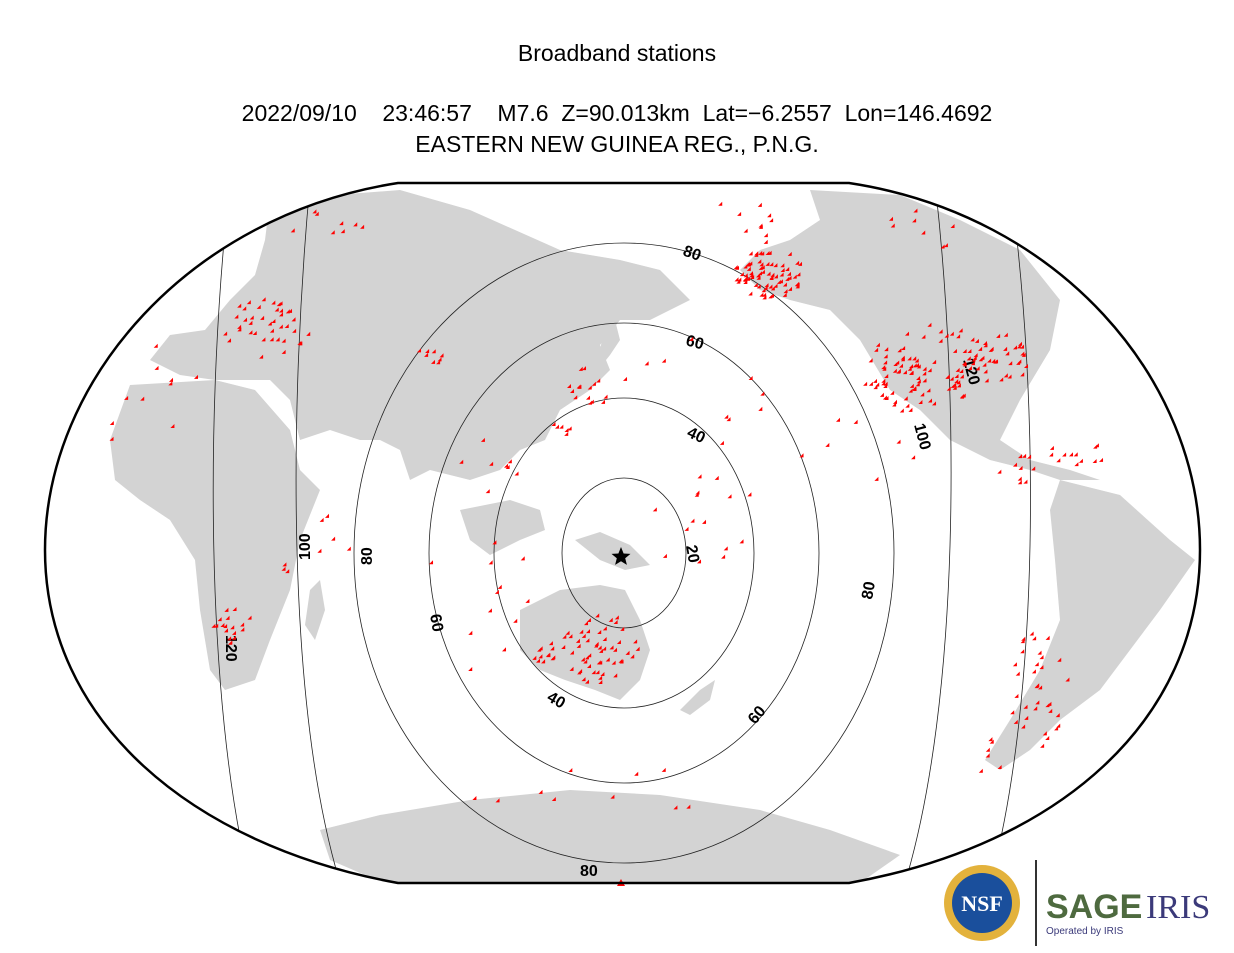  Describe the element at coordinates (215, 535) in the screenshot. I see `africa-landmass` at that location.